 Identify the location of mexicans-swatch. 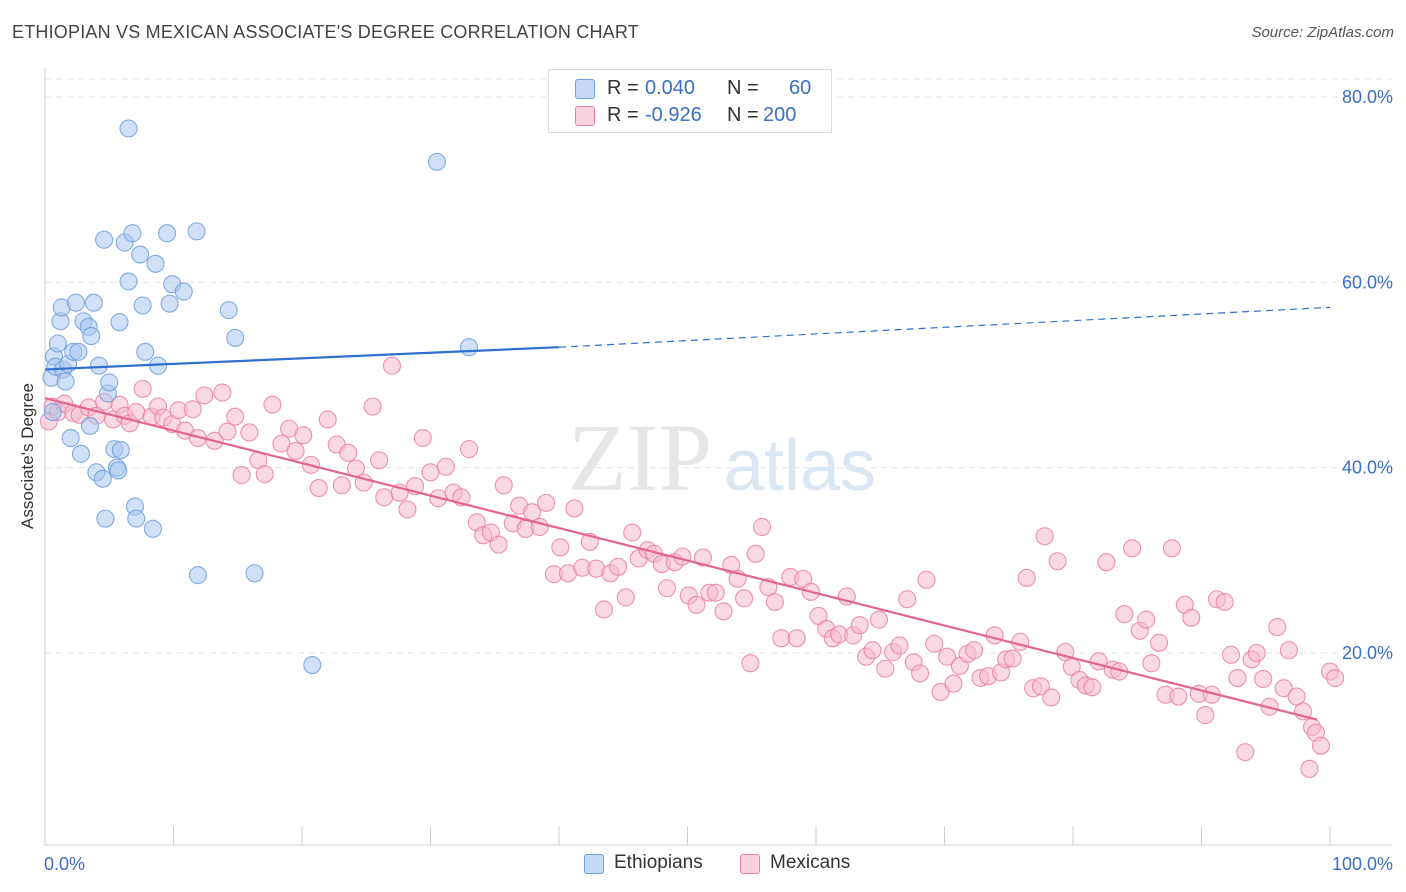
(750, 864).